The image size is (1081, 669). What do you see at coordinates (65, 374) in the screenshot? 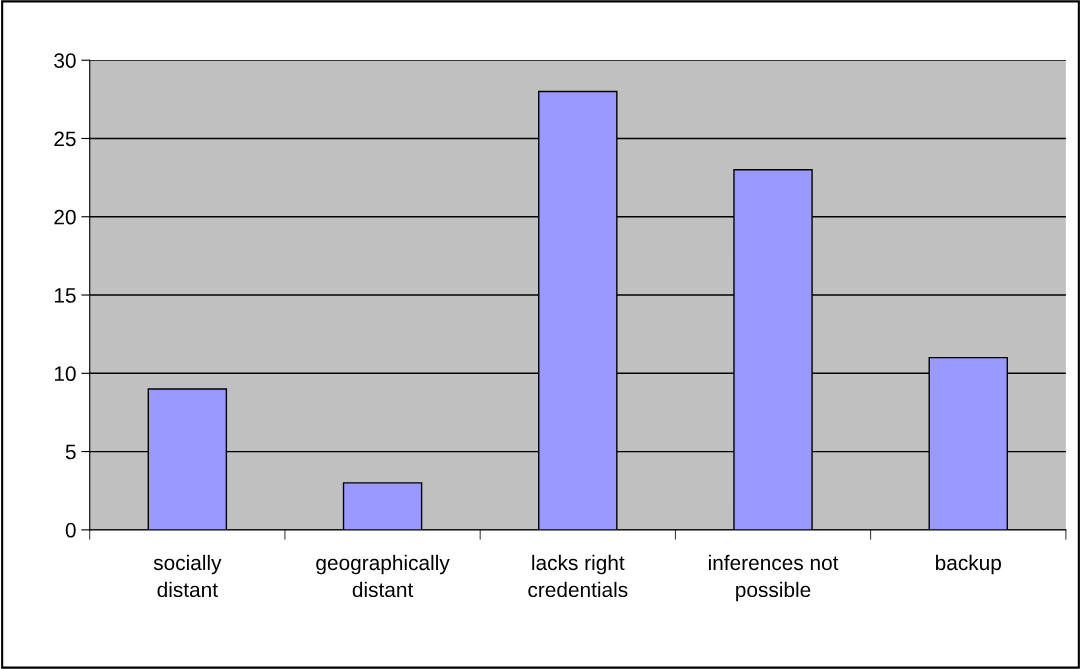
I see `y-tick-label: 10` at bounding box center [65, 374].